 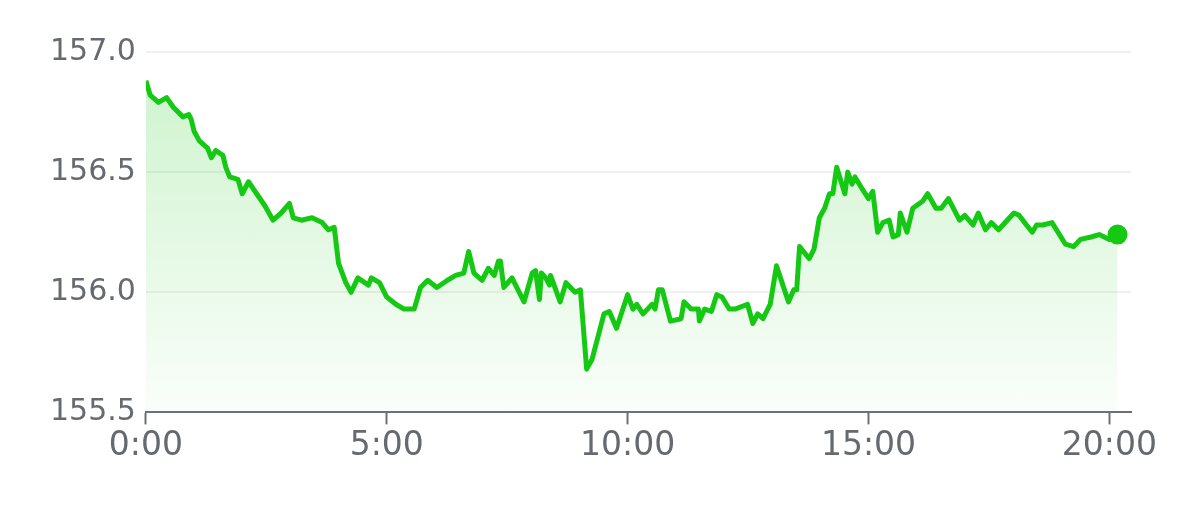 I want to click on x-tick-label: 20:00, so click(x=1109, y=443).